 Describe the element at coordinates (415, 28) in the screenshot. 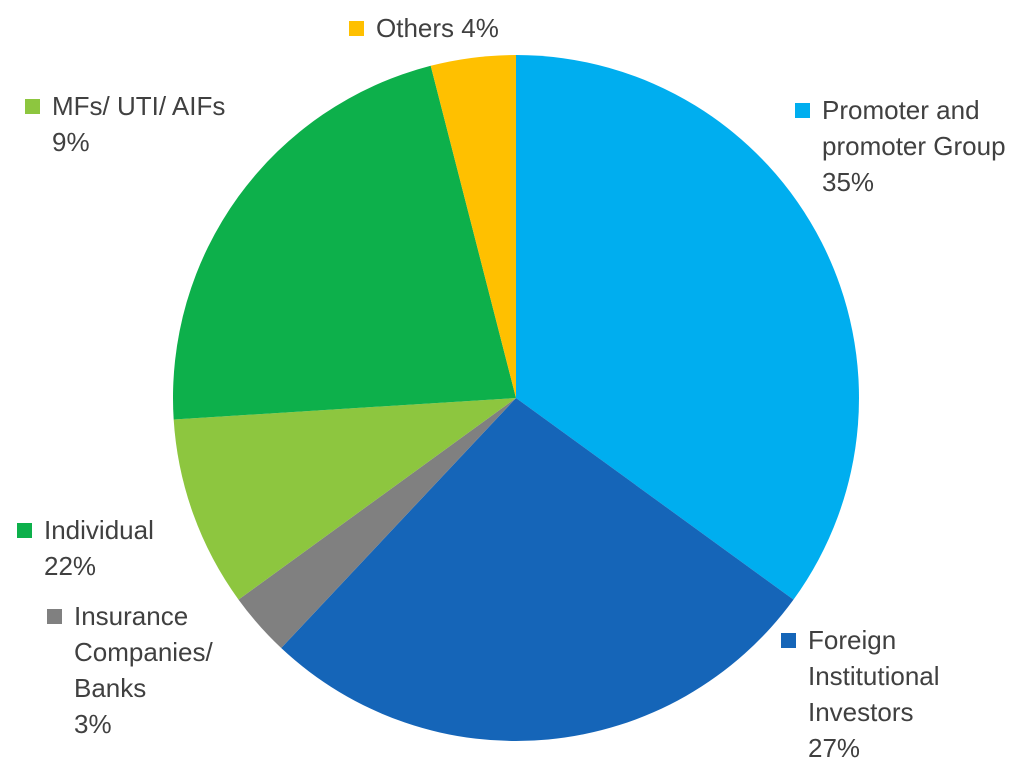

I see `label-name: Others` at that location.